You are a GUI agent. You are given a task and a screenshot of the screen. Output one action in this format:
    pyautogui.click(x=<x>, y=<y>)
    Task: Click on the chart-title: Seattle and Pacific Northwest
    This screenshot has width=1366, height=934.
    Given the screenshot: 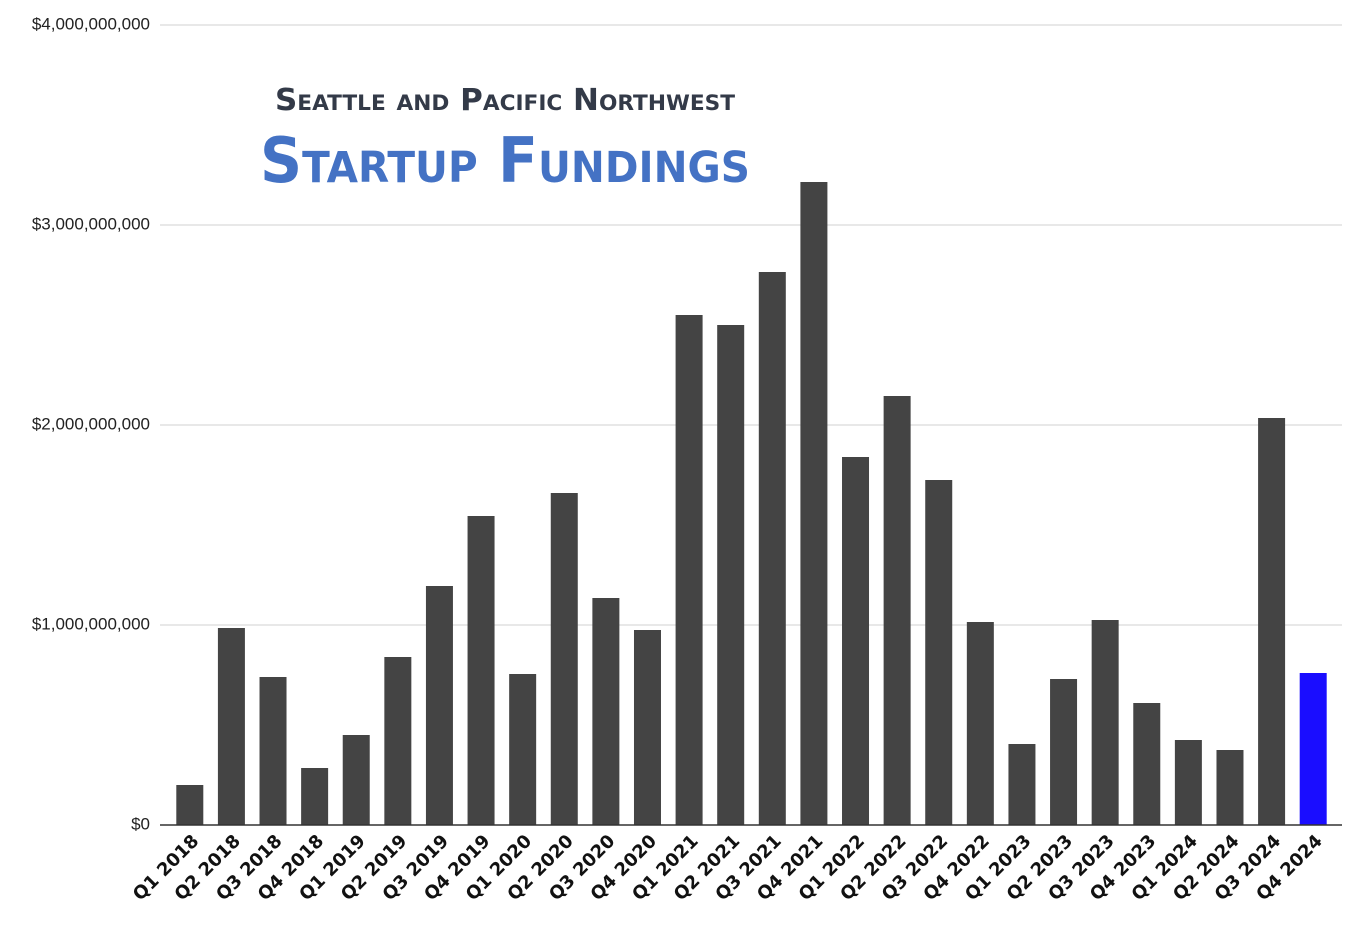 What is the action you would take?
    pyautogui.click(x=505, y=100)
    